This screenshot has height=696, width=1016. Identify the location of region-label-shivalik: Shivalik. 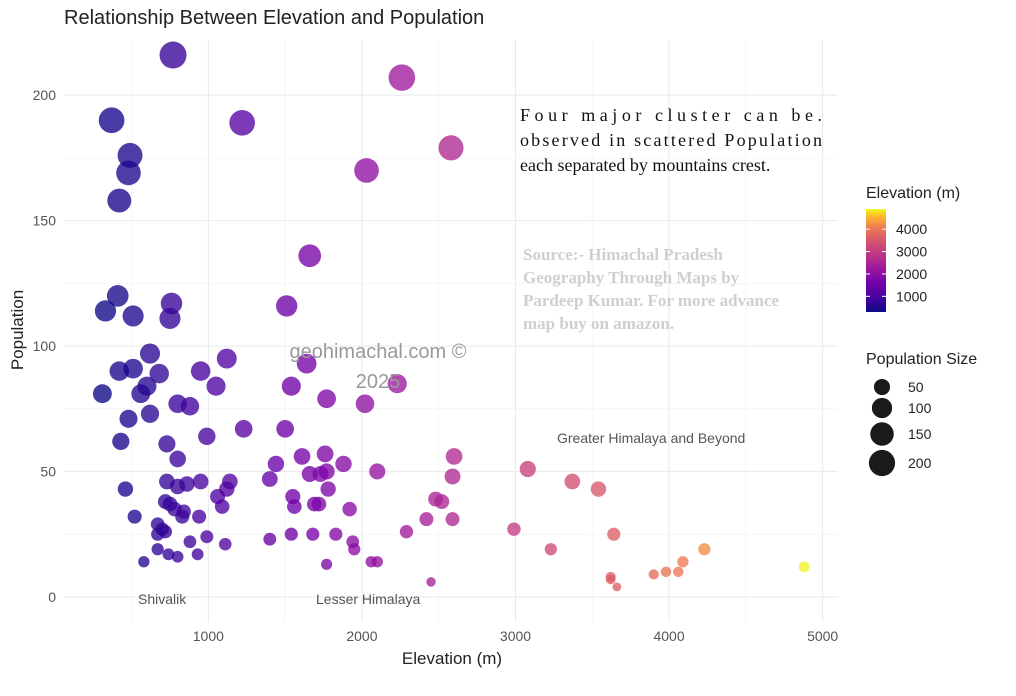
(162, 599).